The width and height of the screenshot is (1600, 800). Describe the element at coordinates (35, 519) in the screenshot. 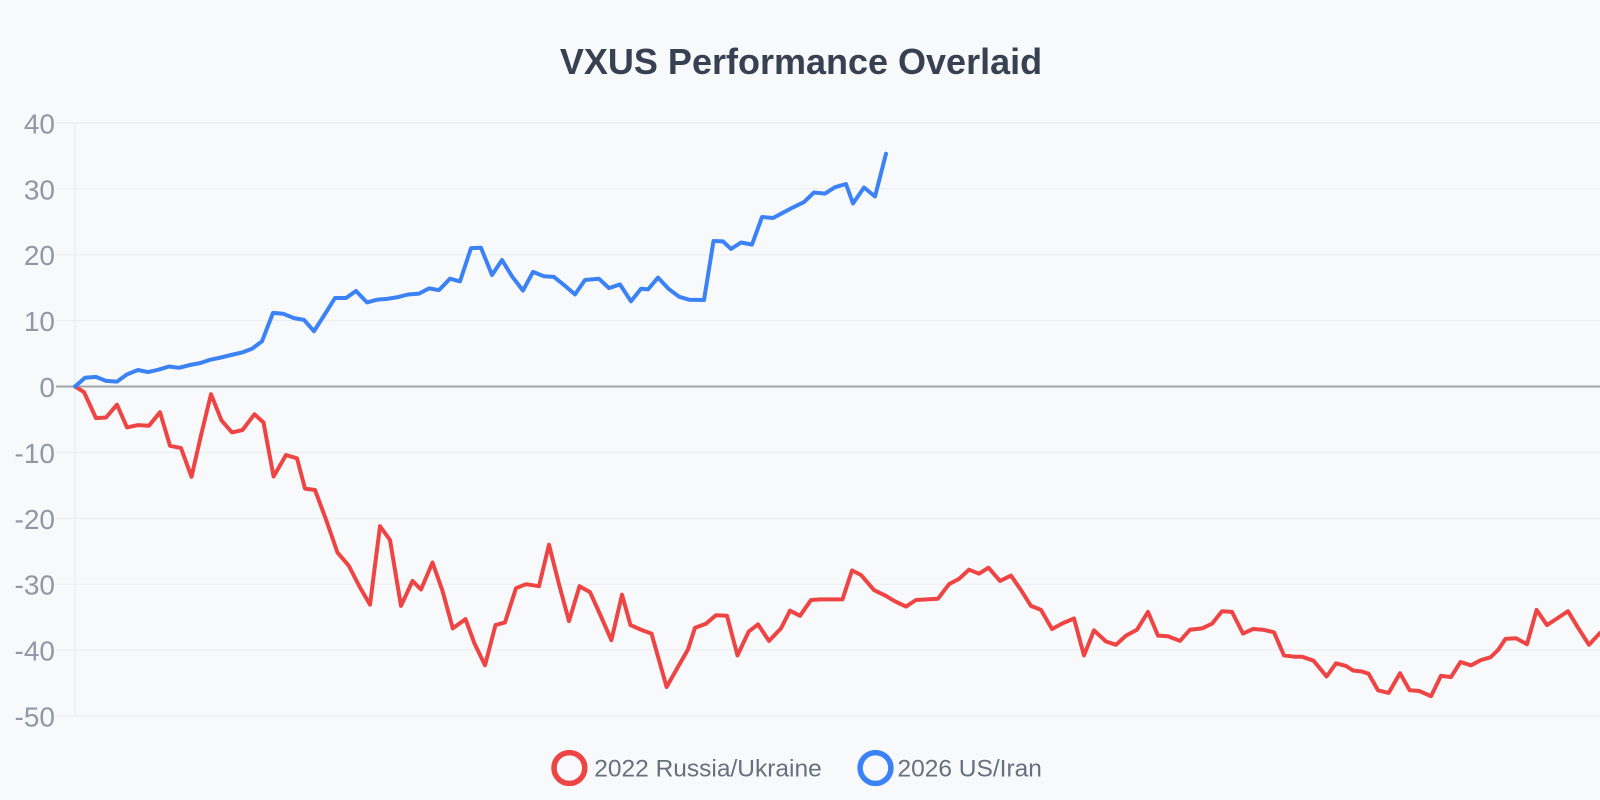

I see `svg-text: -20` at that location.